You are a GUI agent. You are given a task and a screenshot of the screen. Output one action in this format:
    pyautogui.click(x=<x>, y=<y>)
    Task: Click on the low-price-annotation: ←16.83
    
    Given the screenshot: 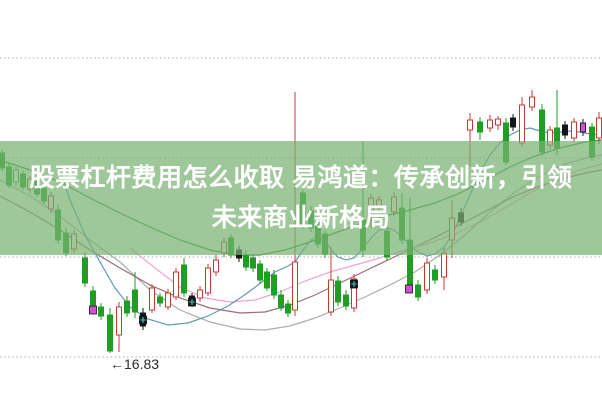 What is the action you would take?
    pyautogui.click(x=134, y=364)
    